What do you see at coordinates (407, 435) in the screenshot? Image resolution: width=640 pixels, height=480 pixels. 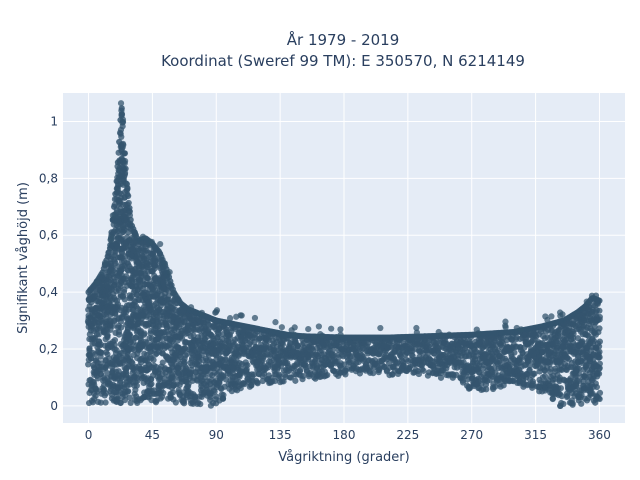 I see `x-tick-label: 225` at bounding box center [407, 435].